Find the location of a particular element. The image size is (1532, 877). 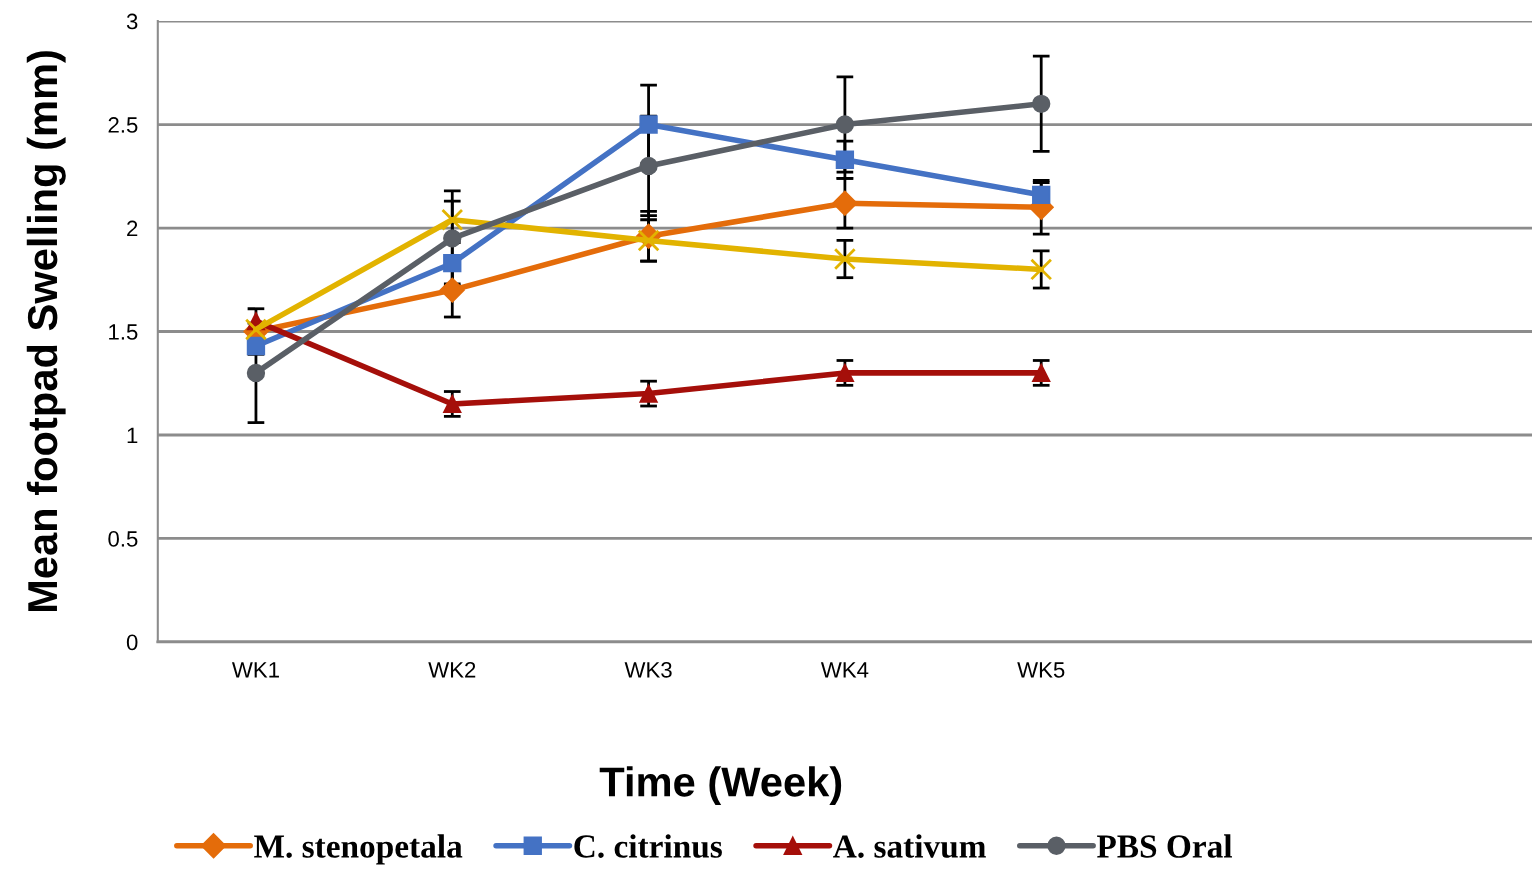

legend-label: C. citrinus is located at coordinates (648, 846).